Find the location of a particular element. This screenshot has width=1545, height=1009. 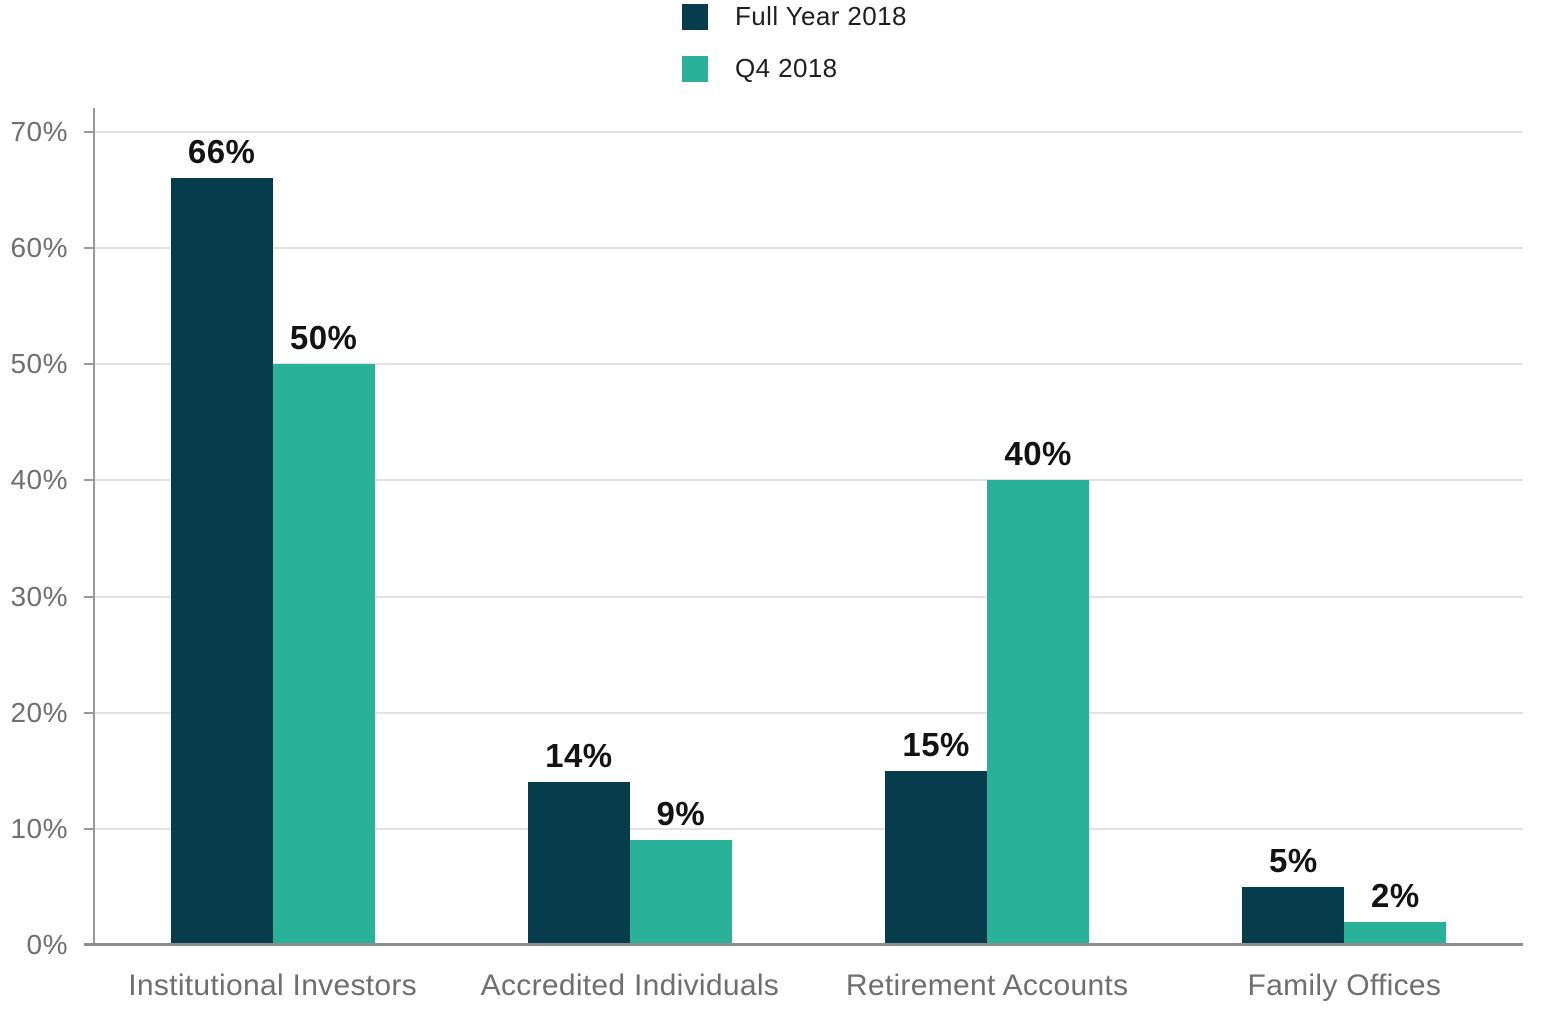

x-axis-baseline is located at coordinates (803, 944).